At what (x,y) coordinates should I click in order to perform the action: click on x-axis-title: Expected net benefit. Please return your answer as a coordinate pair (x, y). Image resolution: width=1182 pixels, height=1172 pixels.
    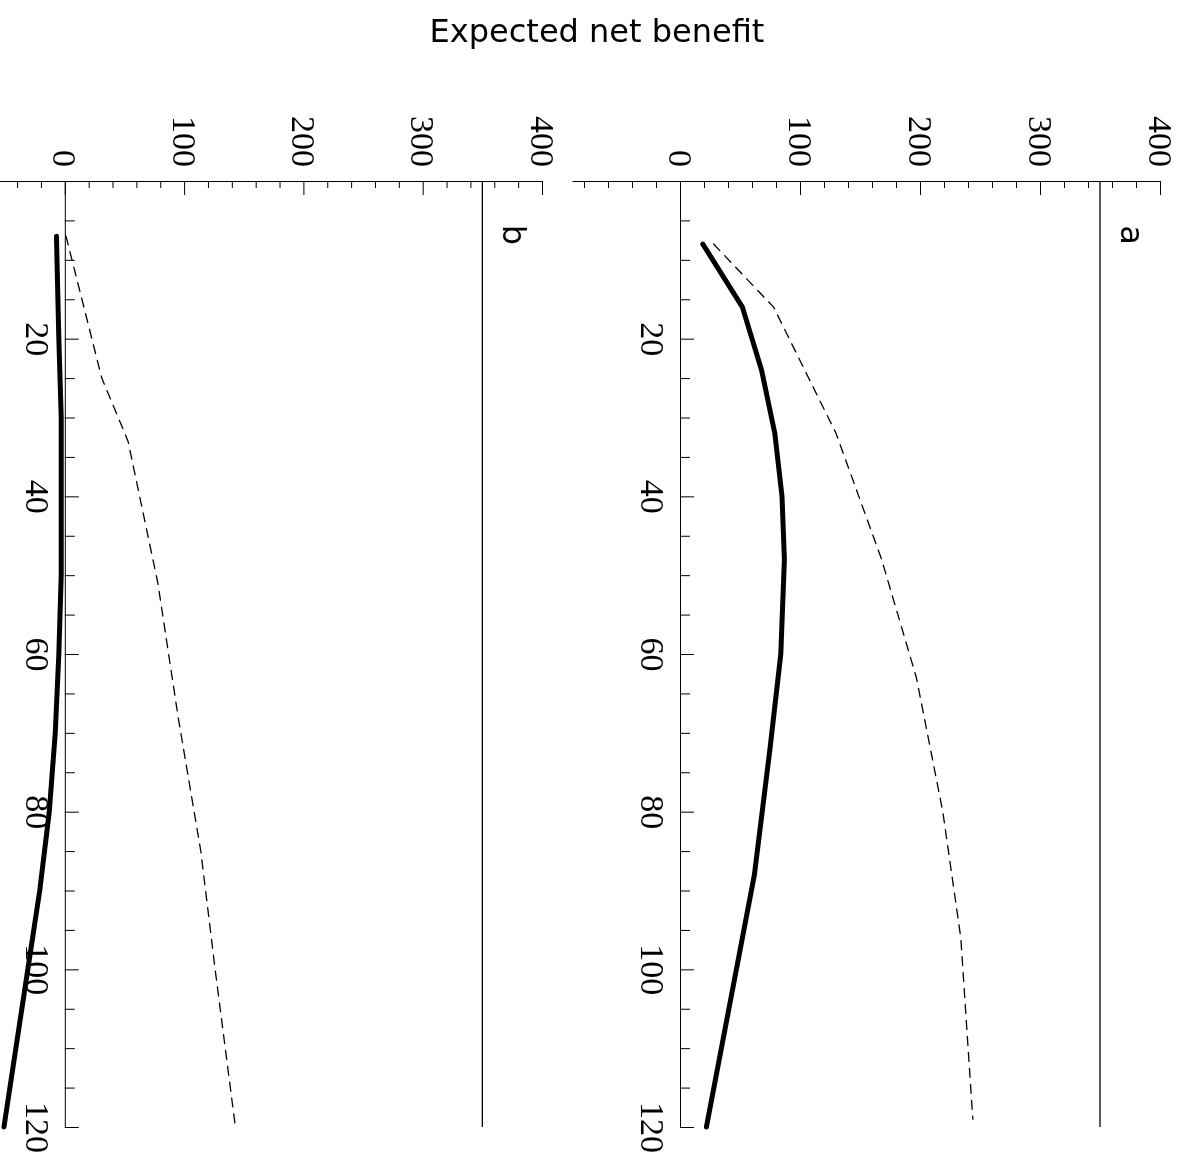
    Looking at the image, I should click on (597, 31).